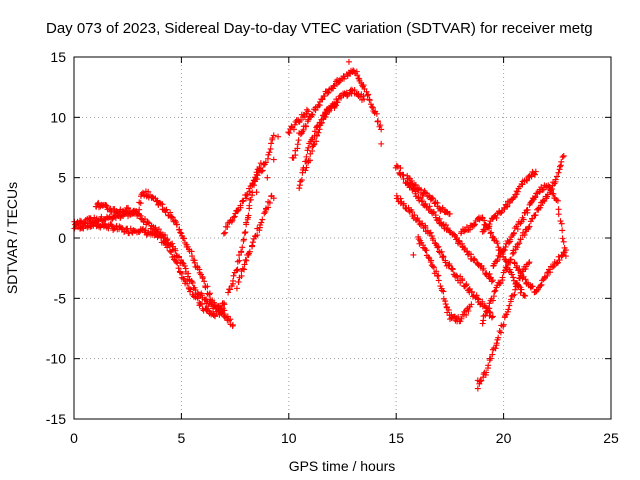  Describe the element at coordinates (289, 438) in the screenshot. I see `x-tick-label: 10` at that location.